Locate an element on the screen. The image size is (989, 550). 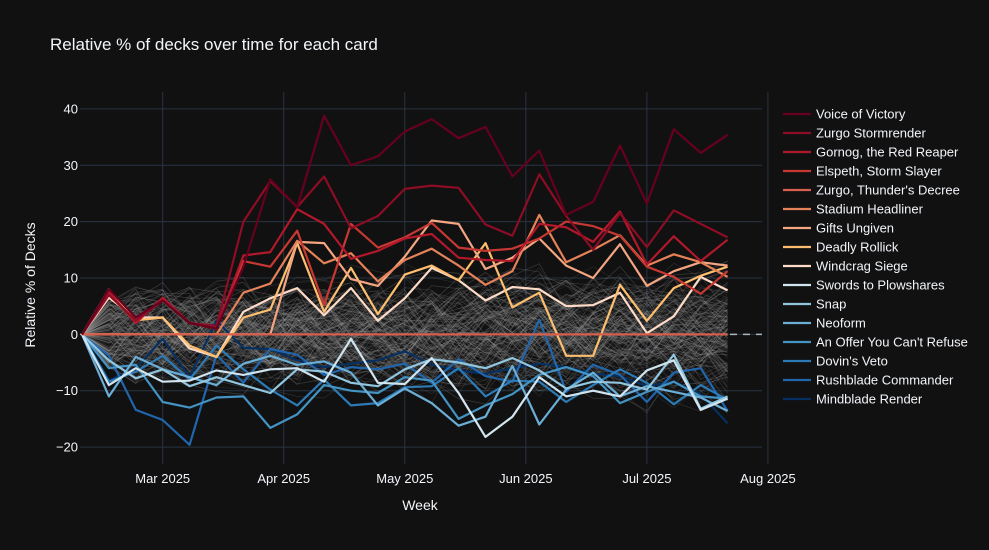
legend-label: Stadium Headliner is located at coordinates (870, 209).